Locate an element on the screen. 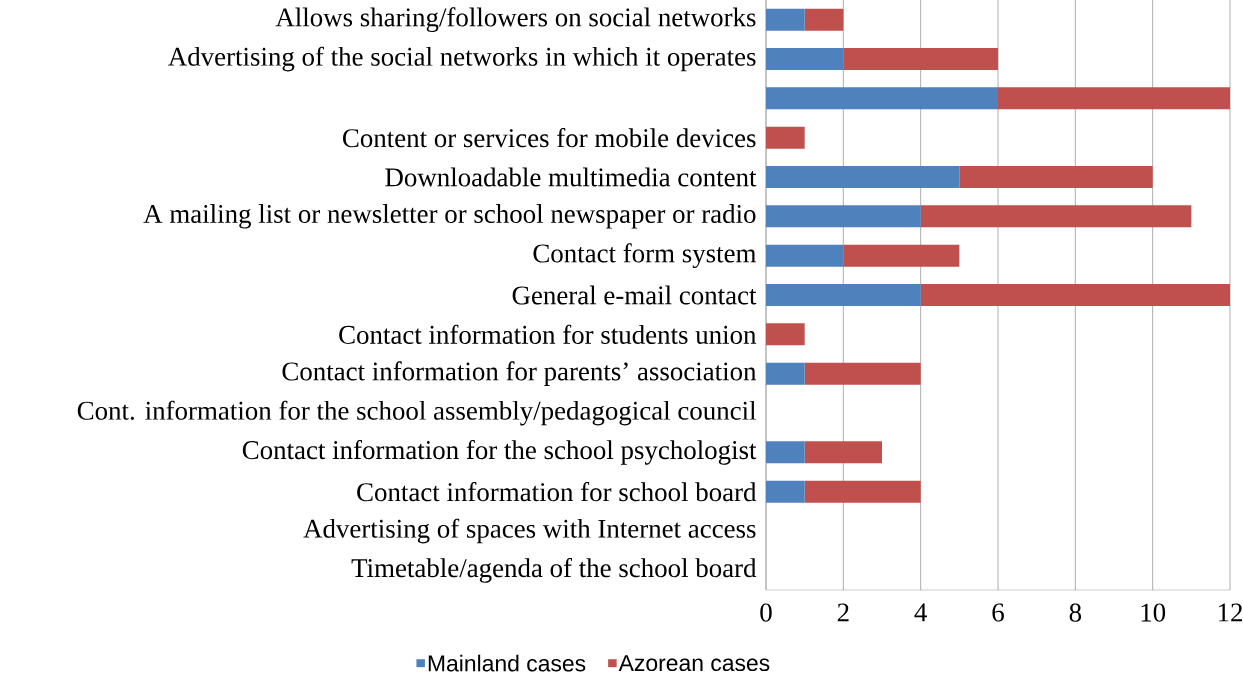 This screenshot has width=1243, height=684. y-tick-label: Contact information for students union is located at coordinates (548, 334).